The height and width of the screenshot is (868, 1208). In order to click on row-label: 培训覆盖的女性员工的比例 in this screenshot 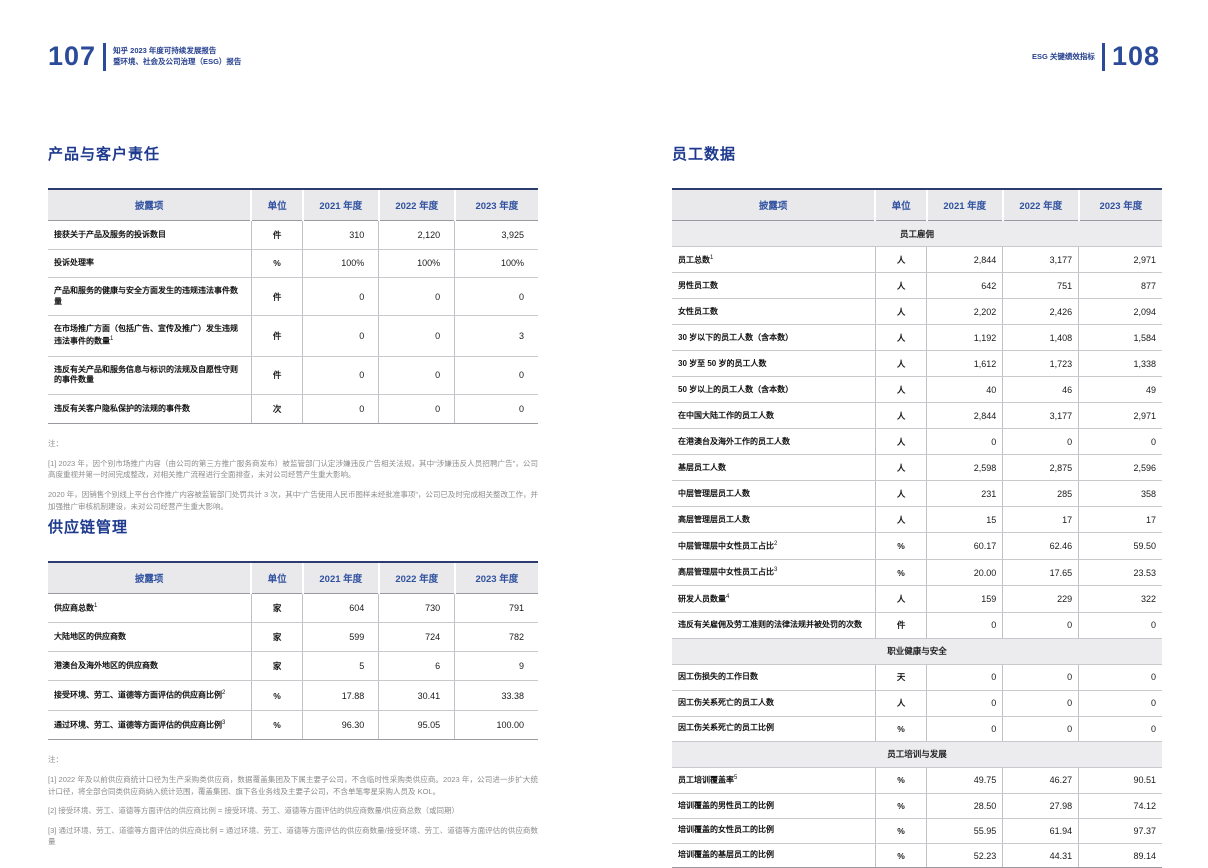, I will do `click(774, 831)`.